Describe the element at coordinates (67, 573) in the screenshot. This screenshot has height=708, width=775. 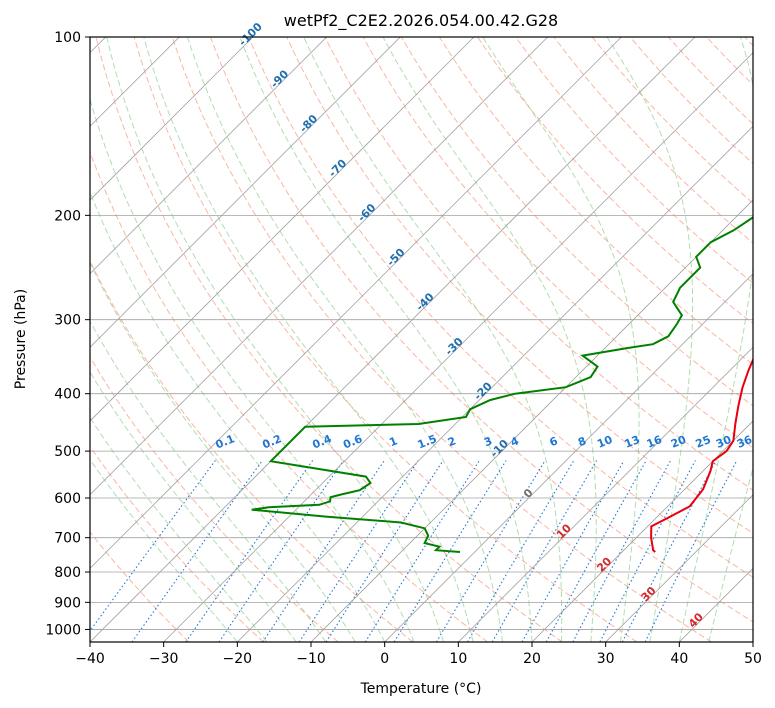
I see `y-tick-label: 800` at that location.